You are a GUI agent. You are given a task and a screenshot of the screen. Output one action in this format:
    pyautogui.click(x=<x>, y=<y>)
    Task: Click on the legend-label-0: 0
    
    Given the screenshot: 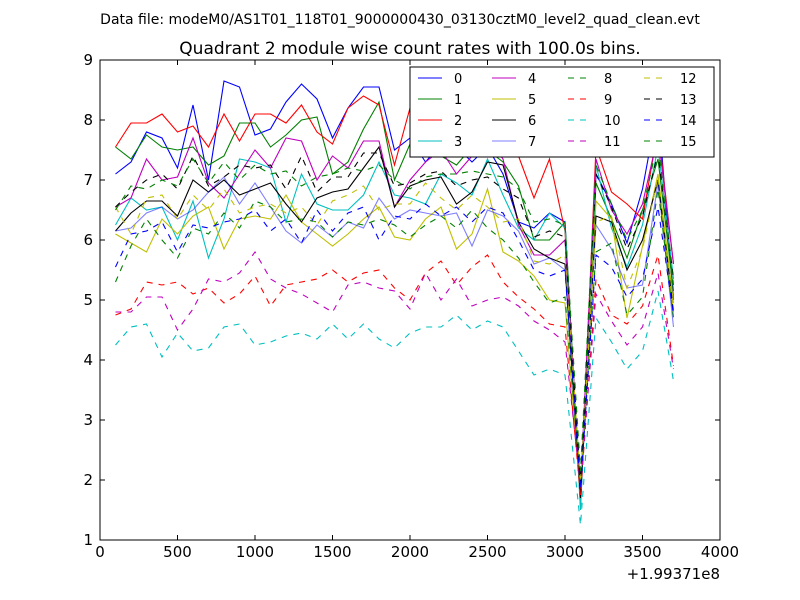 What is the action you would take?
    pyautogui.click(x=458, y=79)
    